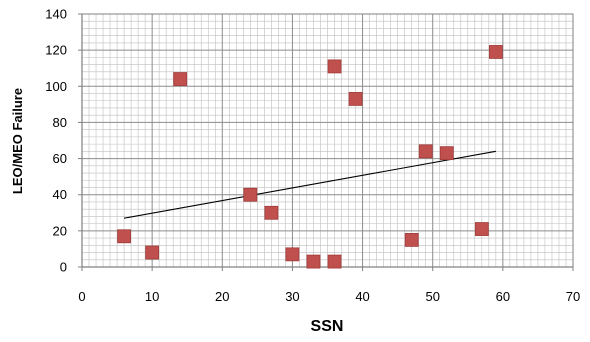  What do you see at coordinates (222, 296) in the screenshot?
I see `x-tick-label: 20` at bounding box center [222, 296].